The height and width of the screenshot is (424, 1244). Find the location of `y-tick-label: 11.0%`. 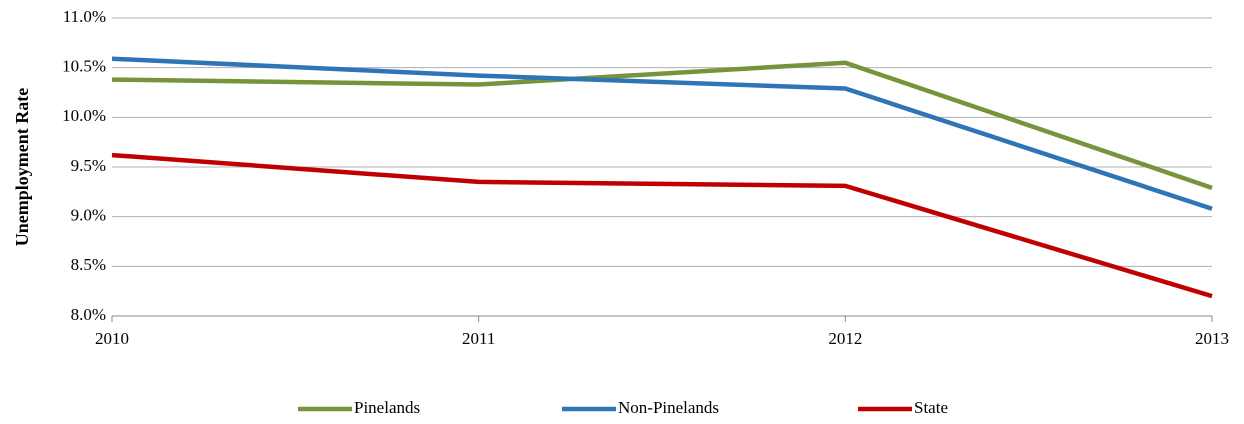

y-tick-label: 11.0% is located at coordinates (84, 16).